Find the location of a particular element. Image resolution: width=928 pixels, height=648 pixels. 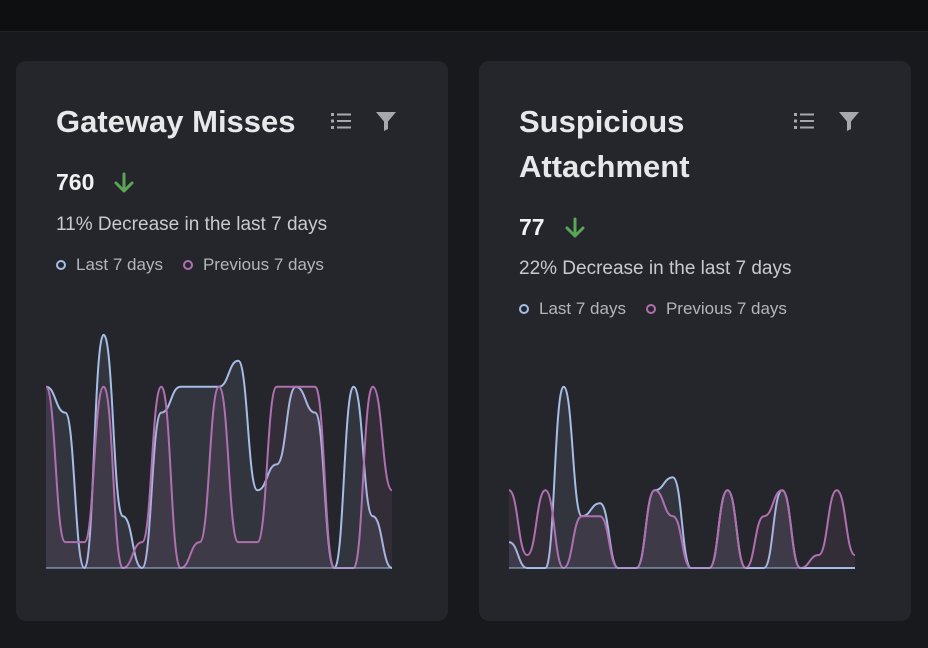

gateway-misses-chart is located at coordinates (219, 451).